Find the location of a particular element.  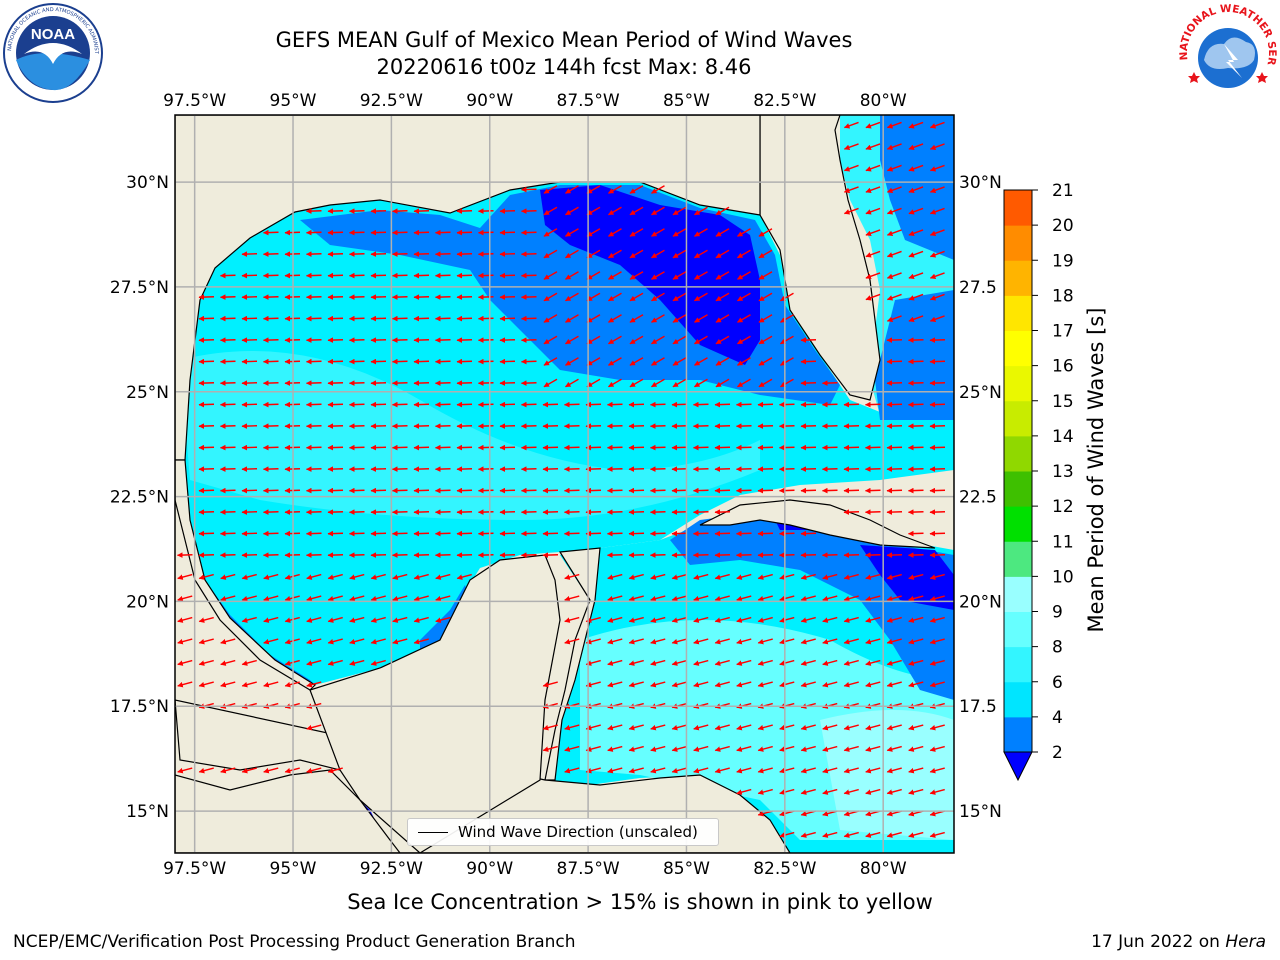

colorbar: 2 4 6 8 9 10 11 12 13 14 15 16 17 18 19 20 21 is located at coordinates (1038, 481).